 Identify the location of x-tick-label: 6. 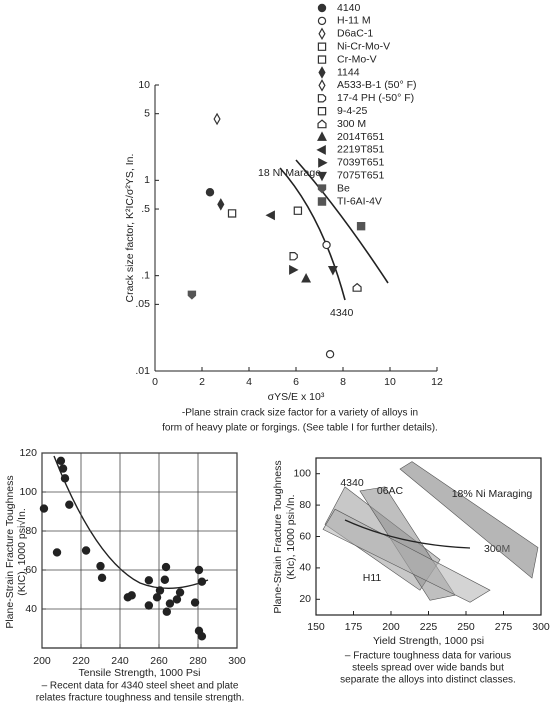
(296, 382).